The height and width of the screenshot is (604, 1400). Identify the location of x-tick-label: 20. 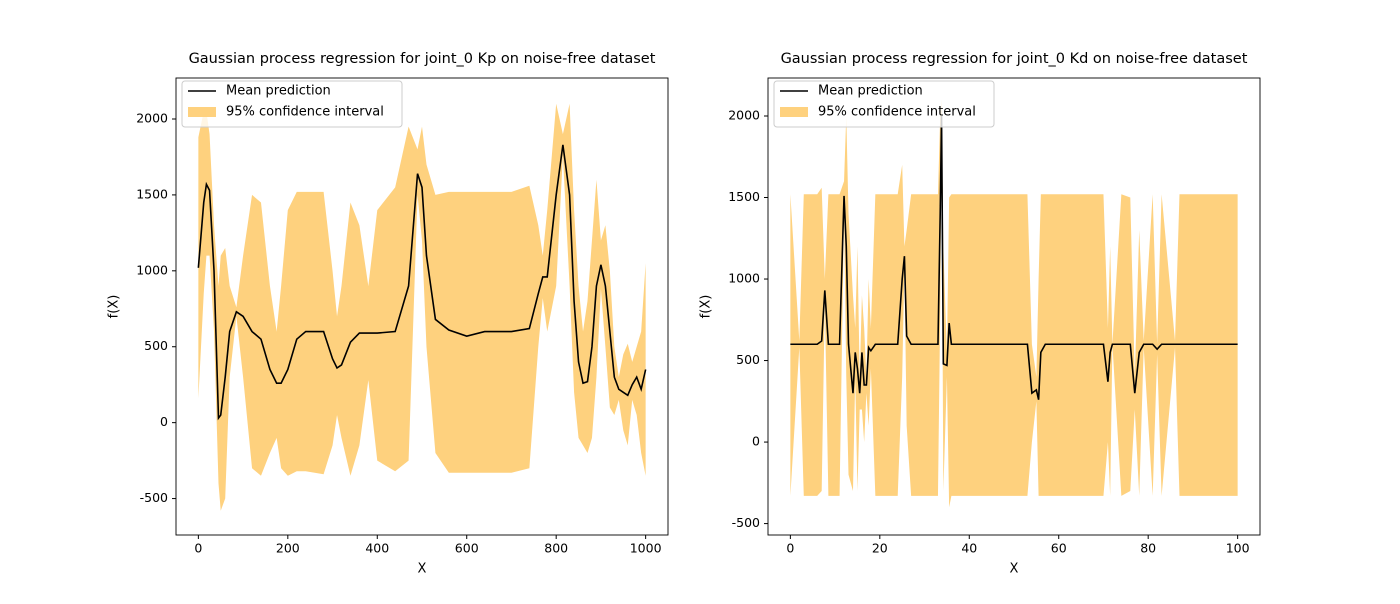
(880, 548).